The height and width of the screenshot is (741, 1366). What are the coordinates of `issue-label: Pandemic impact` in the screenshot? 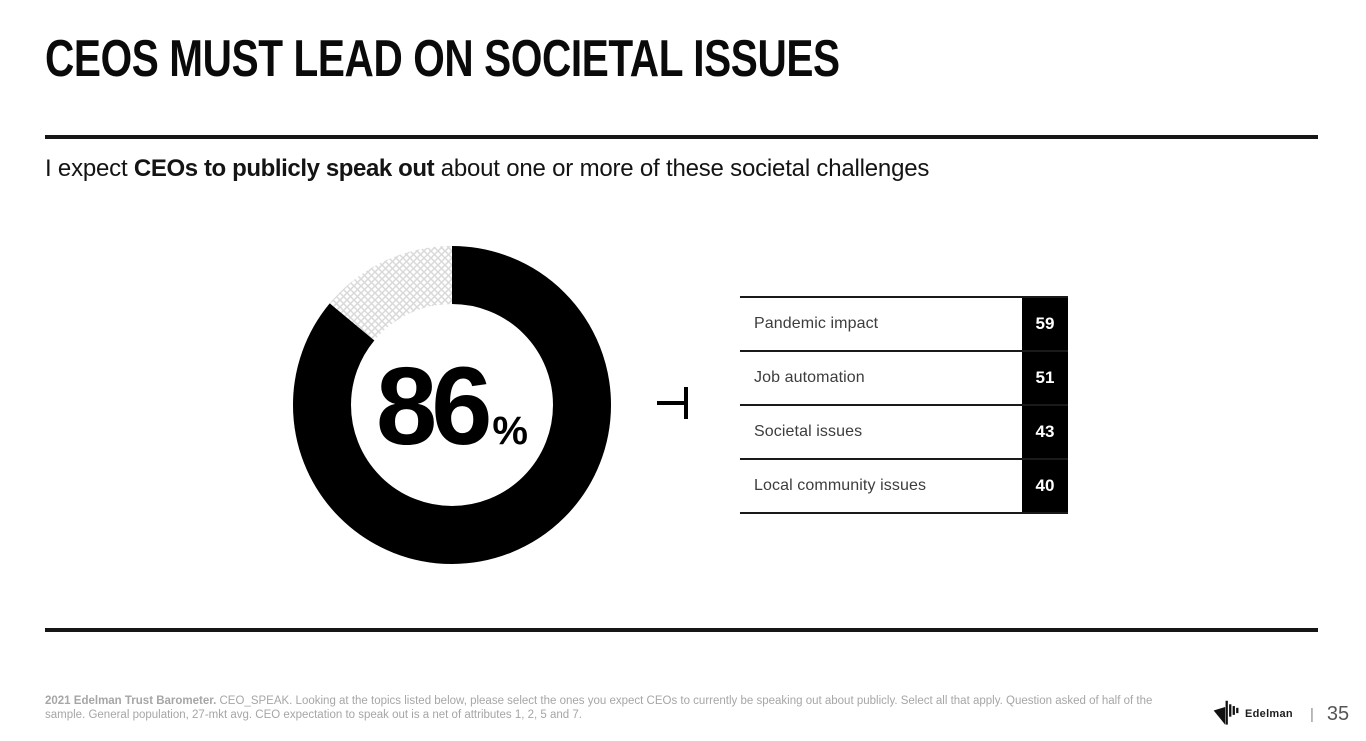 It's located at (816, 323).